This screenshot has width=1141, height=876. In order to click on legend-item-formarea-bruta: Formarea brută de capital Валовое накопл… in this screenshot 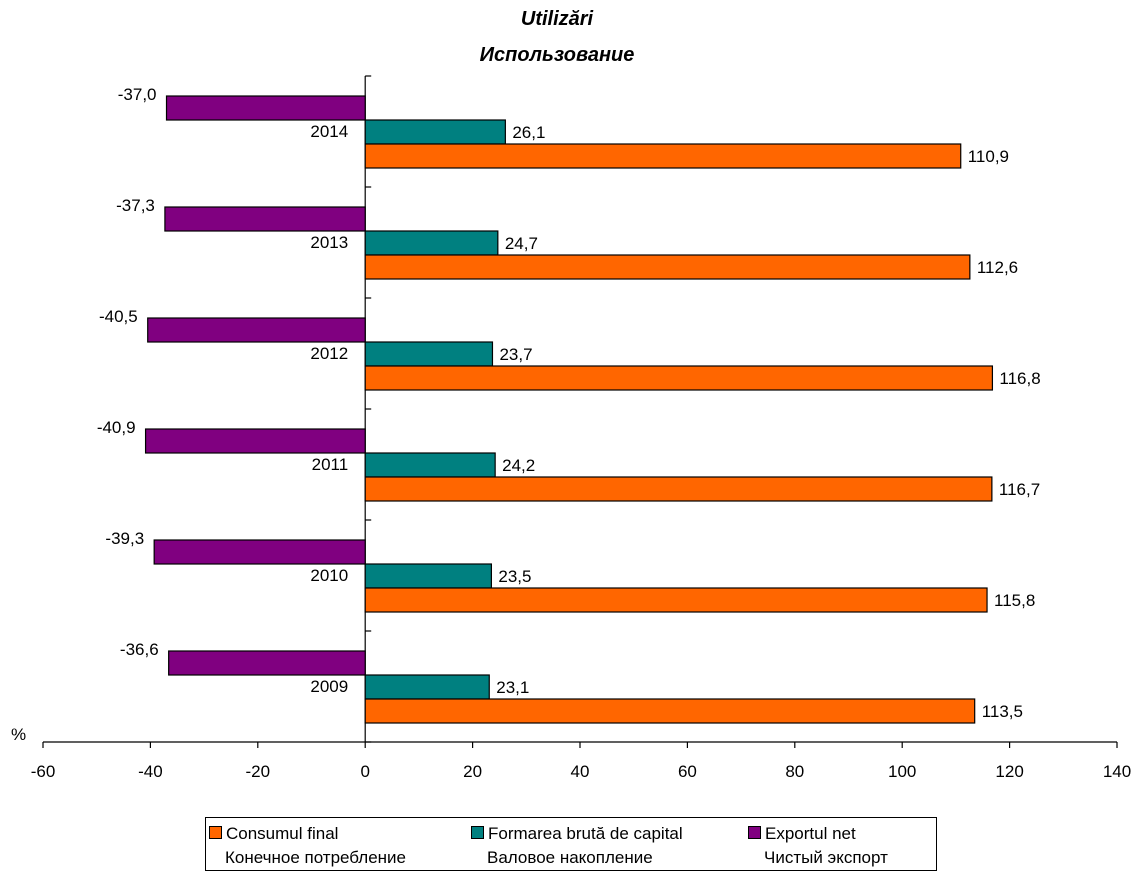, I will do `click(577, 846)`.